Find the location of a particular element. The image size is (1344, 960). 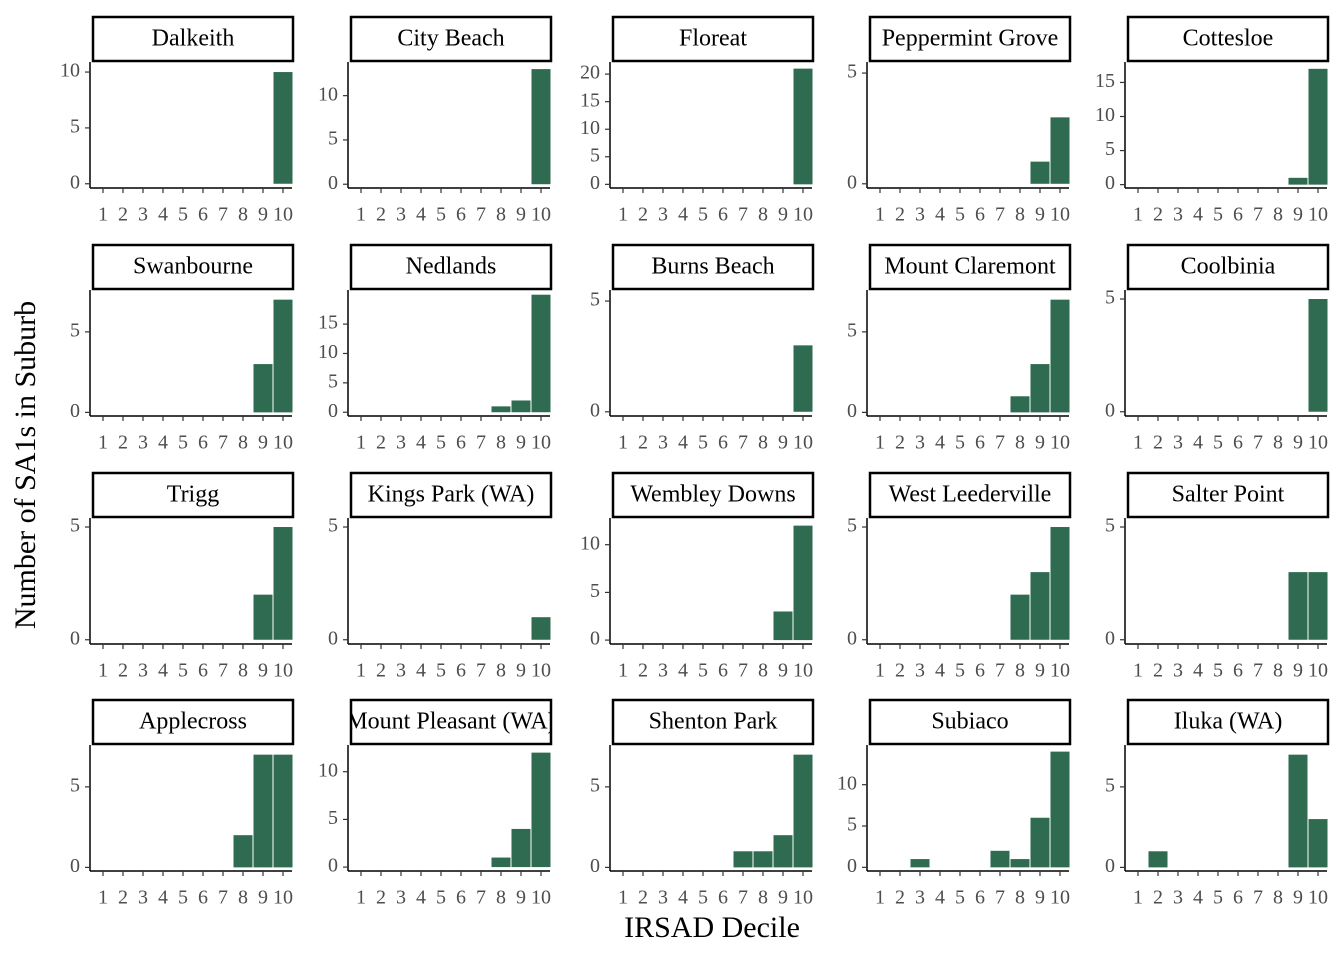

y-axis-title: Number of SA1s in Suburb is located at coordinates (25, 465).